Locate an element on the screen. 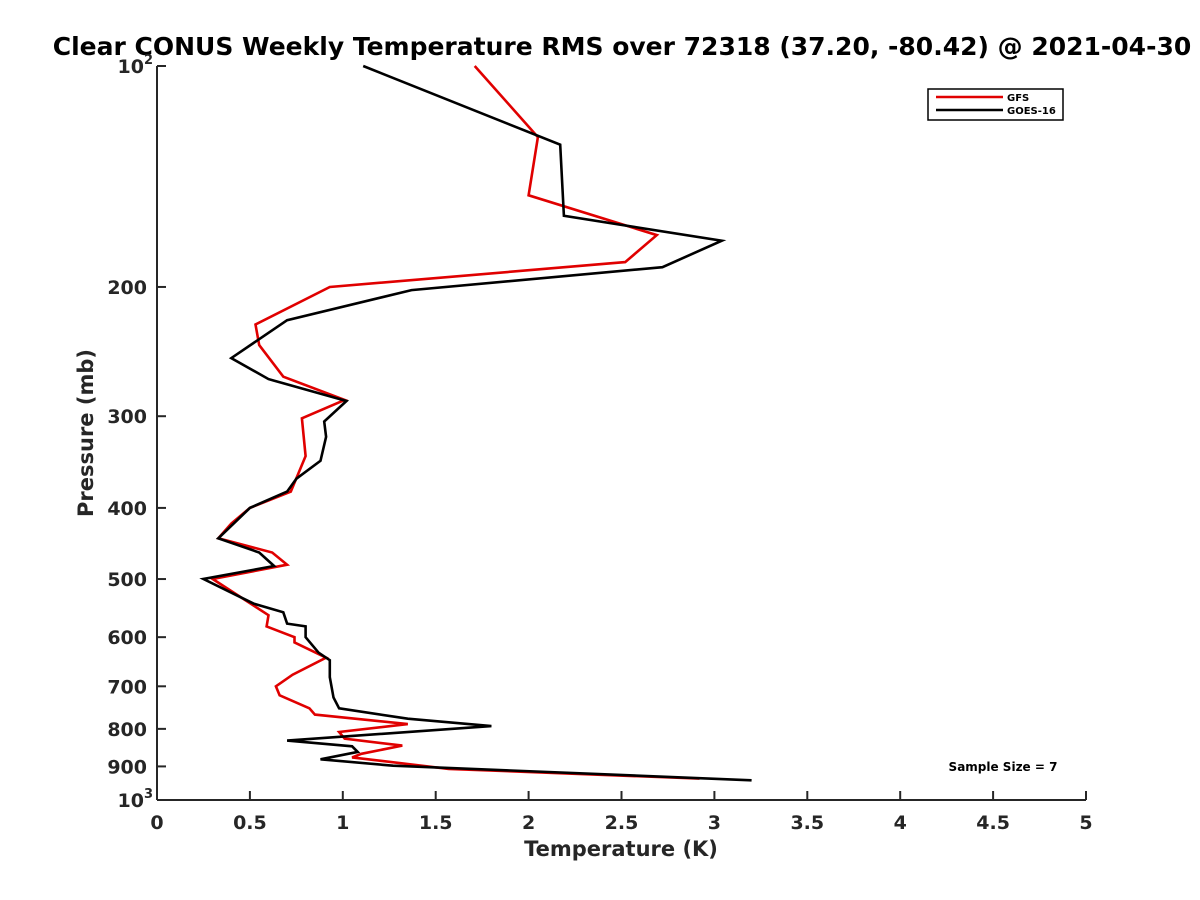  y-tick-label: 600 is located at coordinates (127, 638).